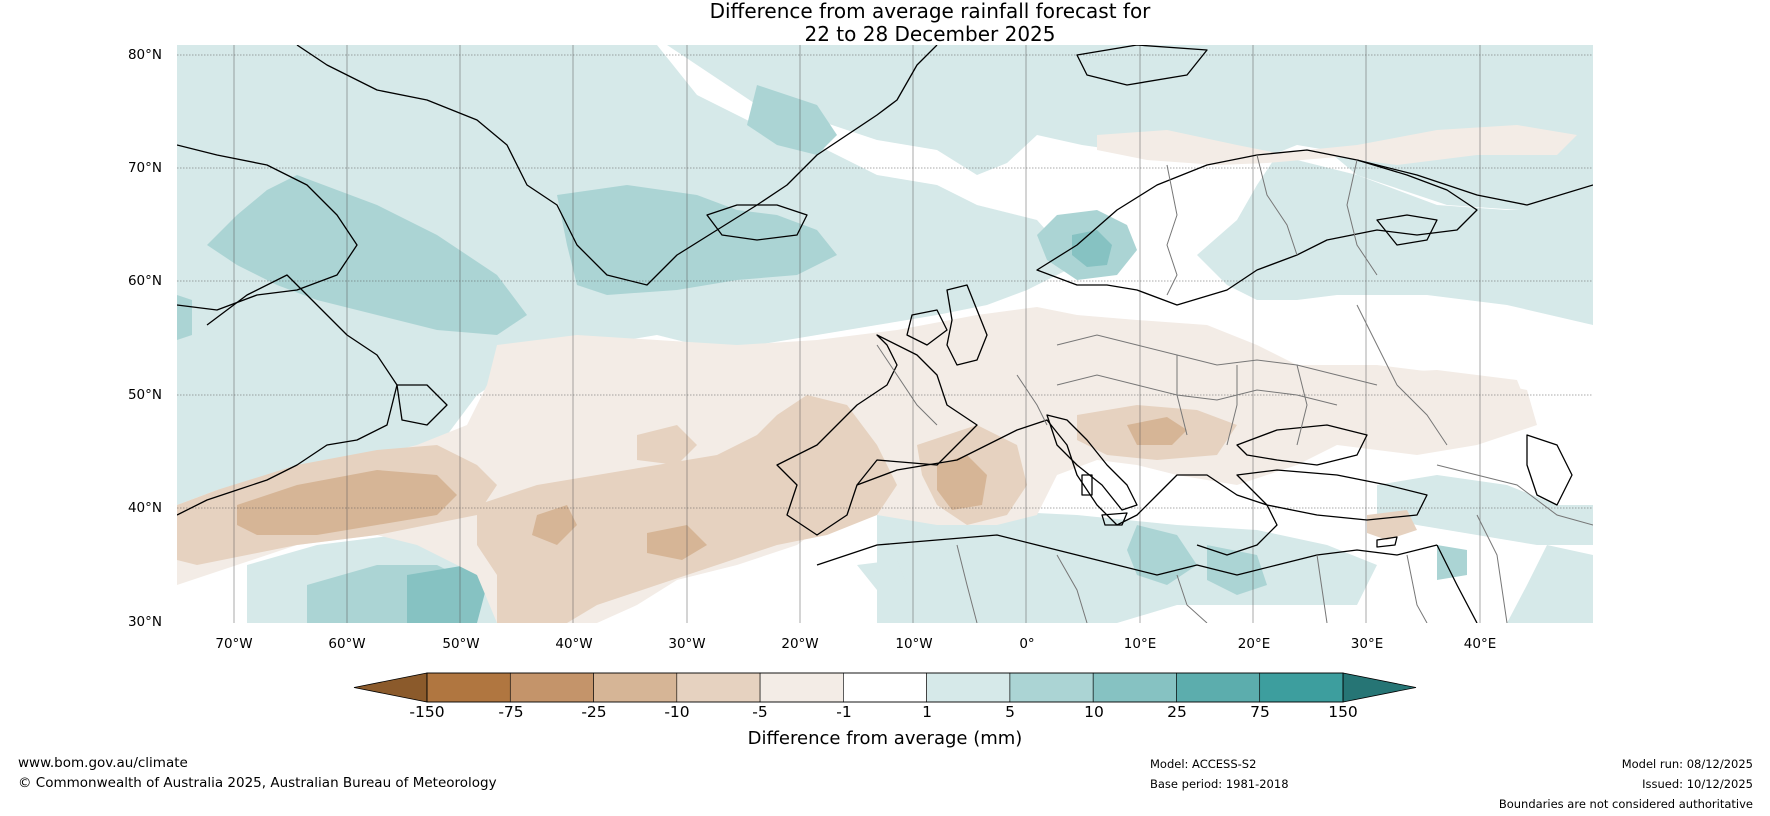 The width and height of the screenshot is (1770, 816). I want to click on lon-label: 10°E, so click(1140, 644).